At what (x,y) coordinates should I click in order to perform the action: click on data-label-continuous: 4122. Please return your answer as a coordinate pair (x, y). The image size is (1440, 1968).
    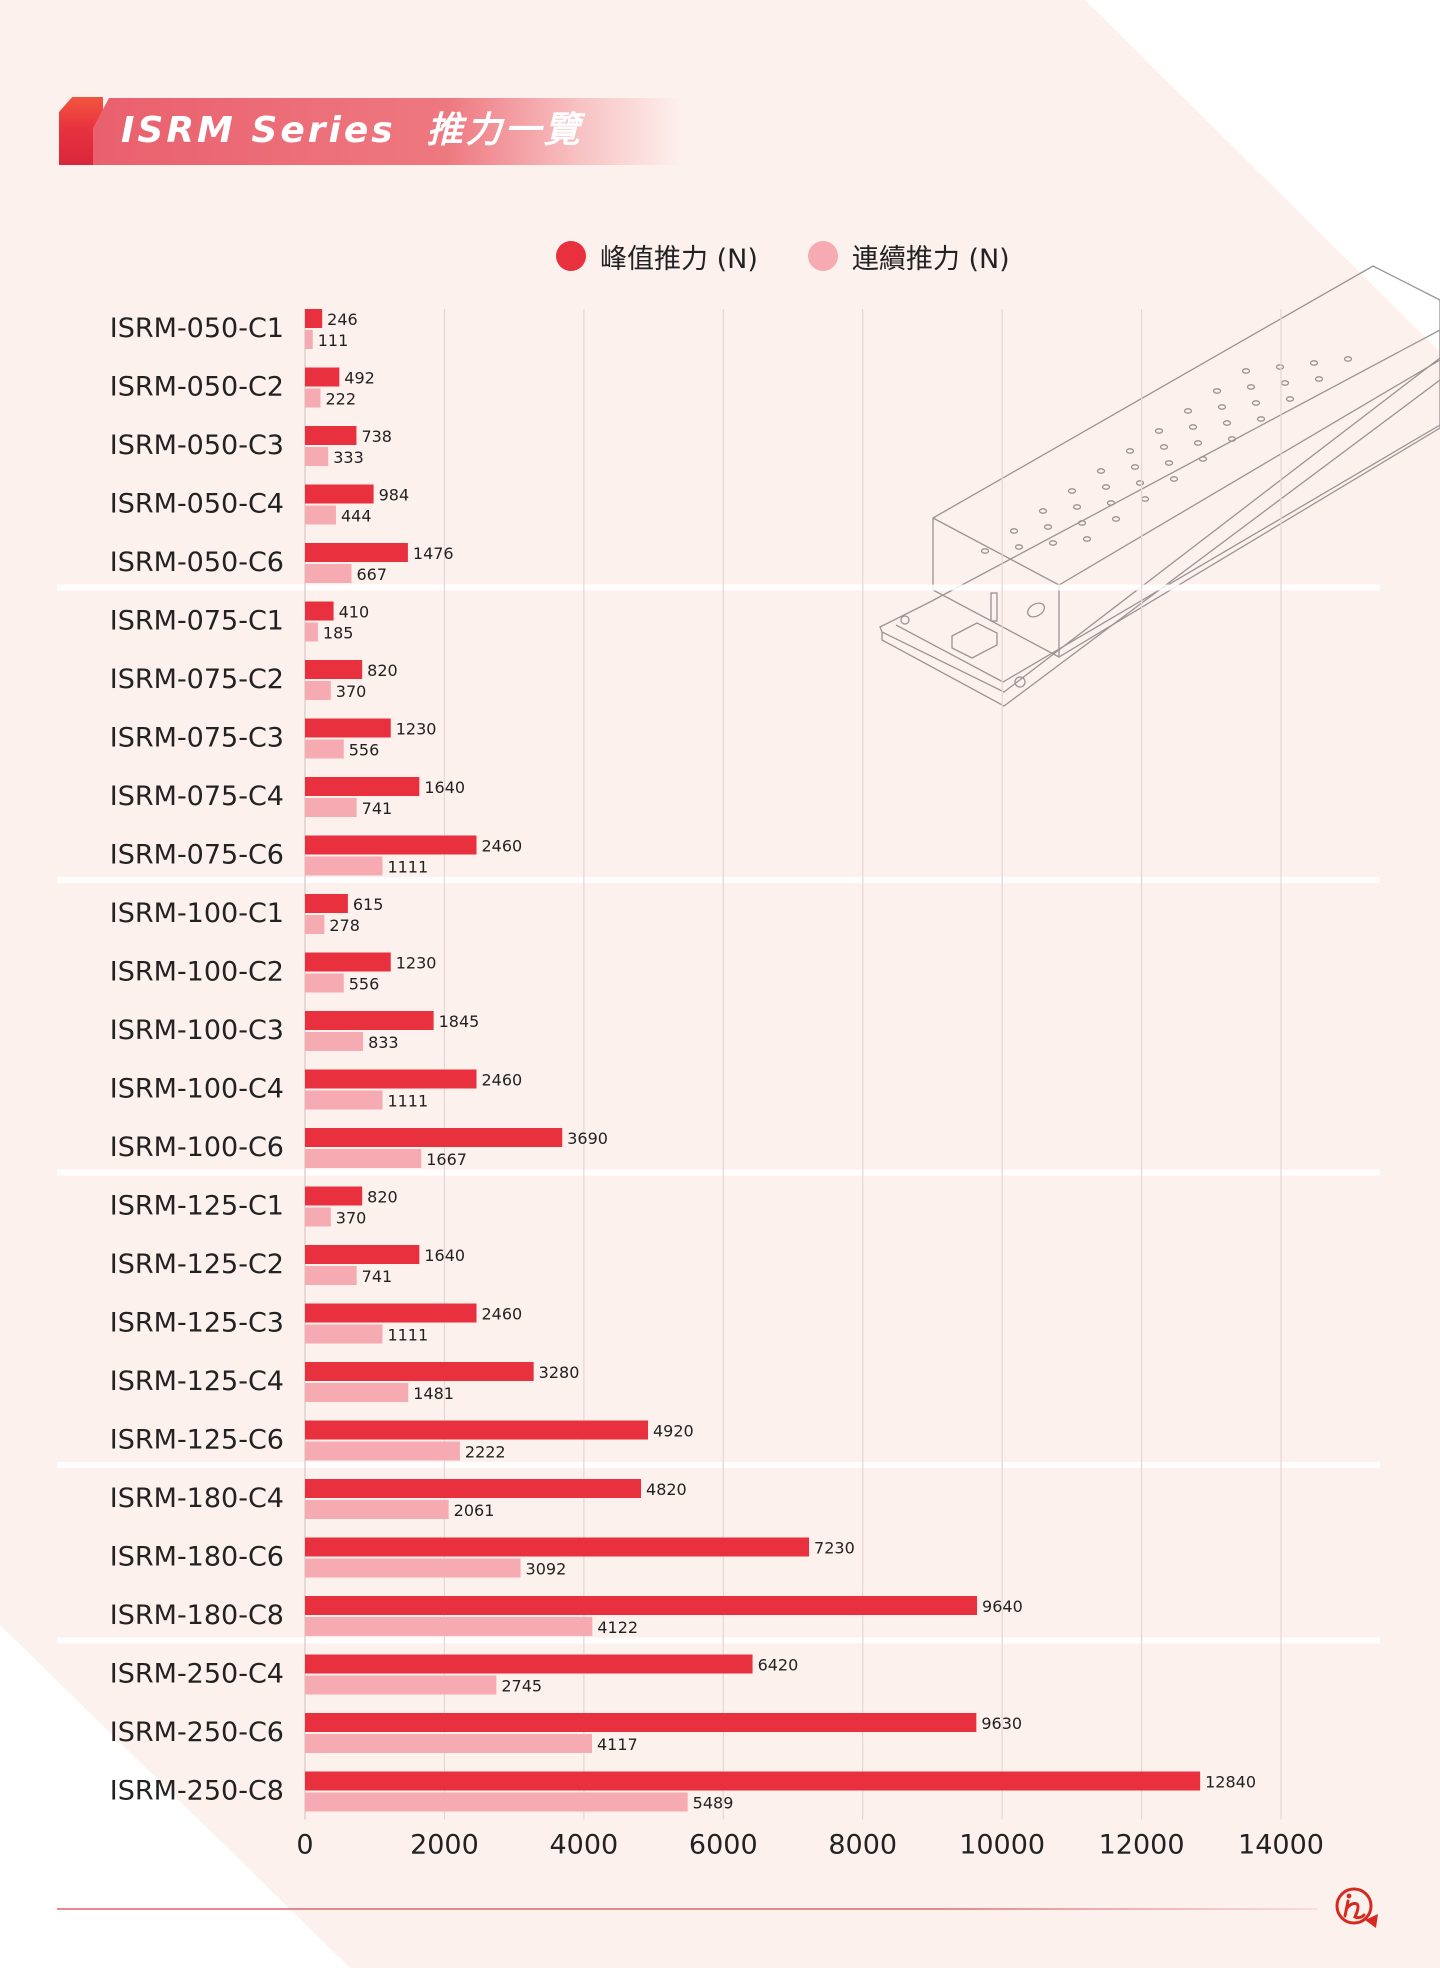
    Looking at the image, I should click on (617, 1627).